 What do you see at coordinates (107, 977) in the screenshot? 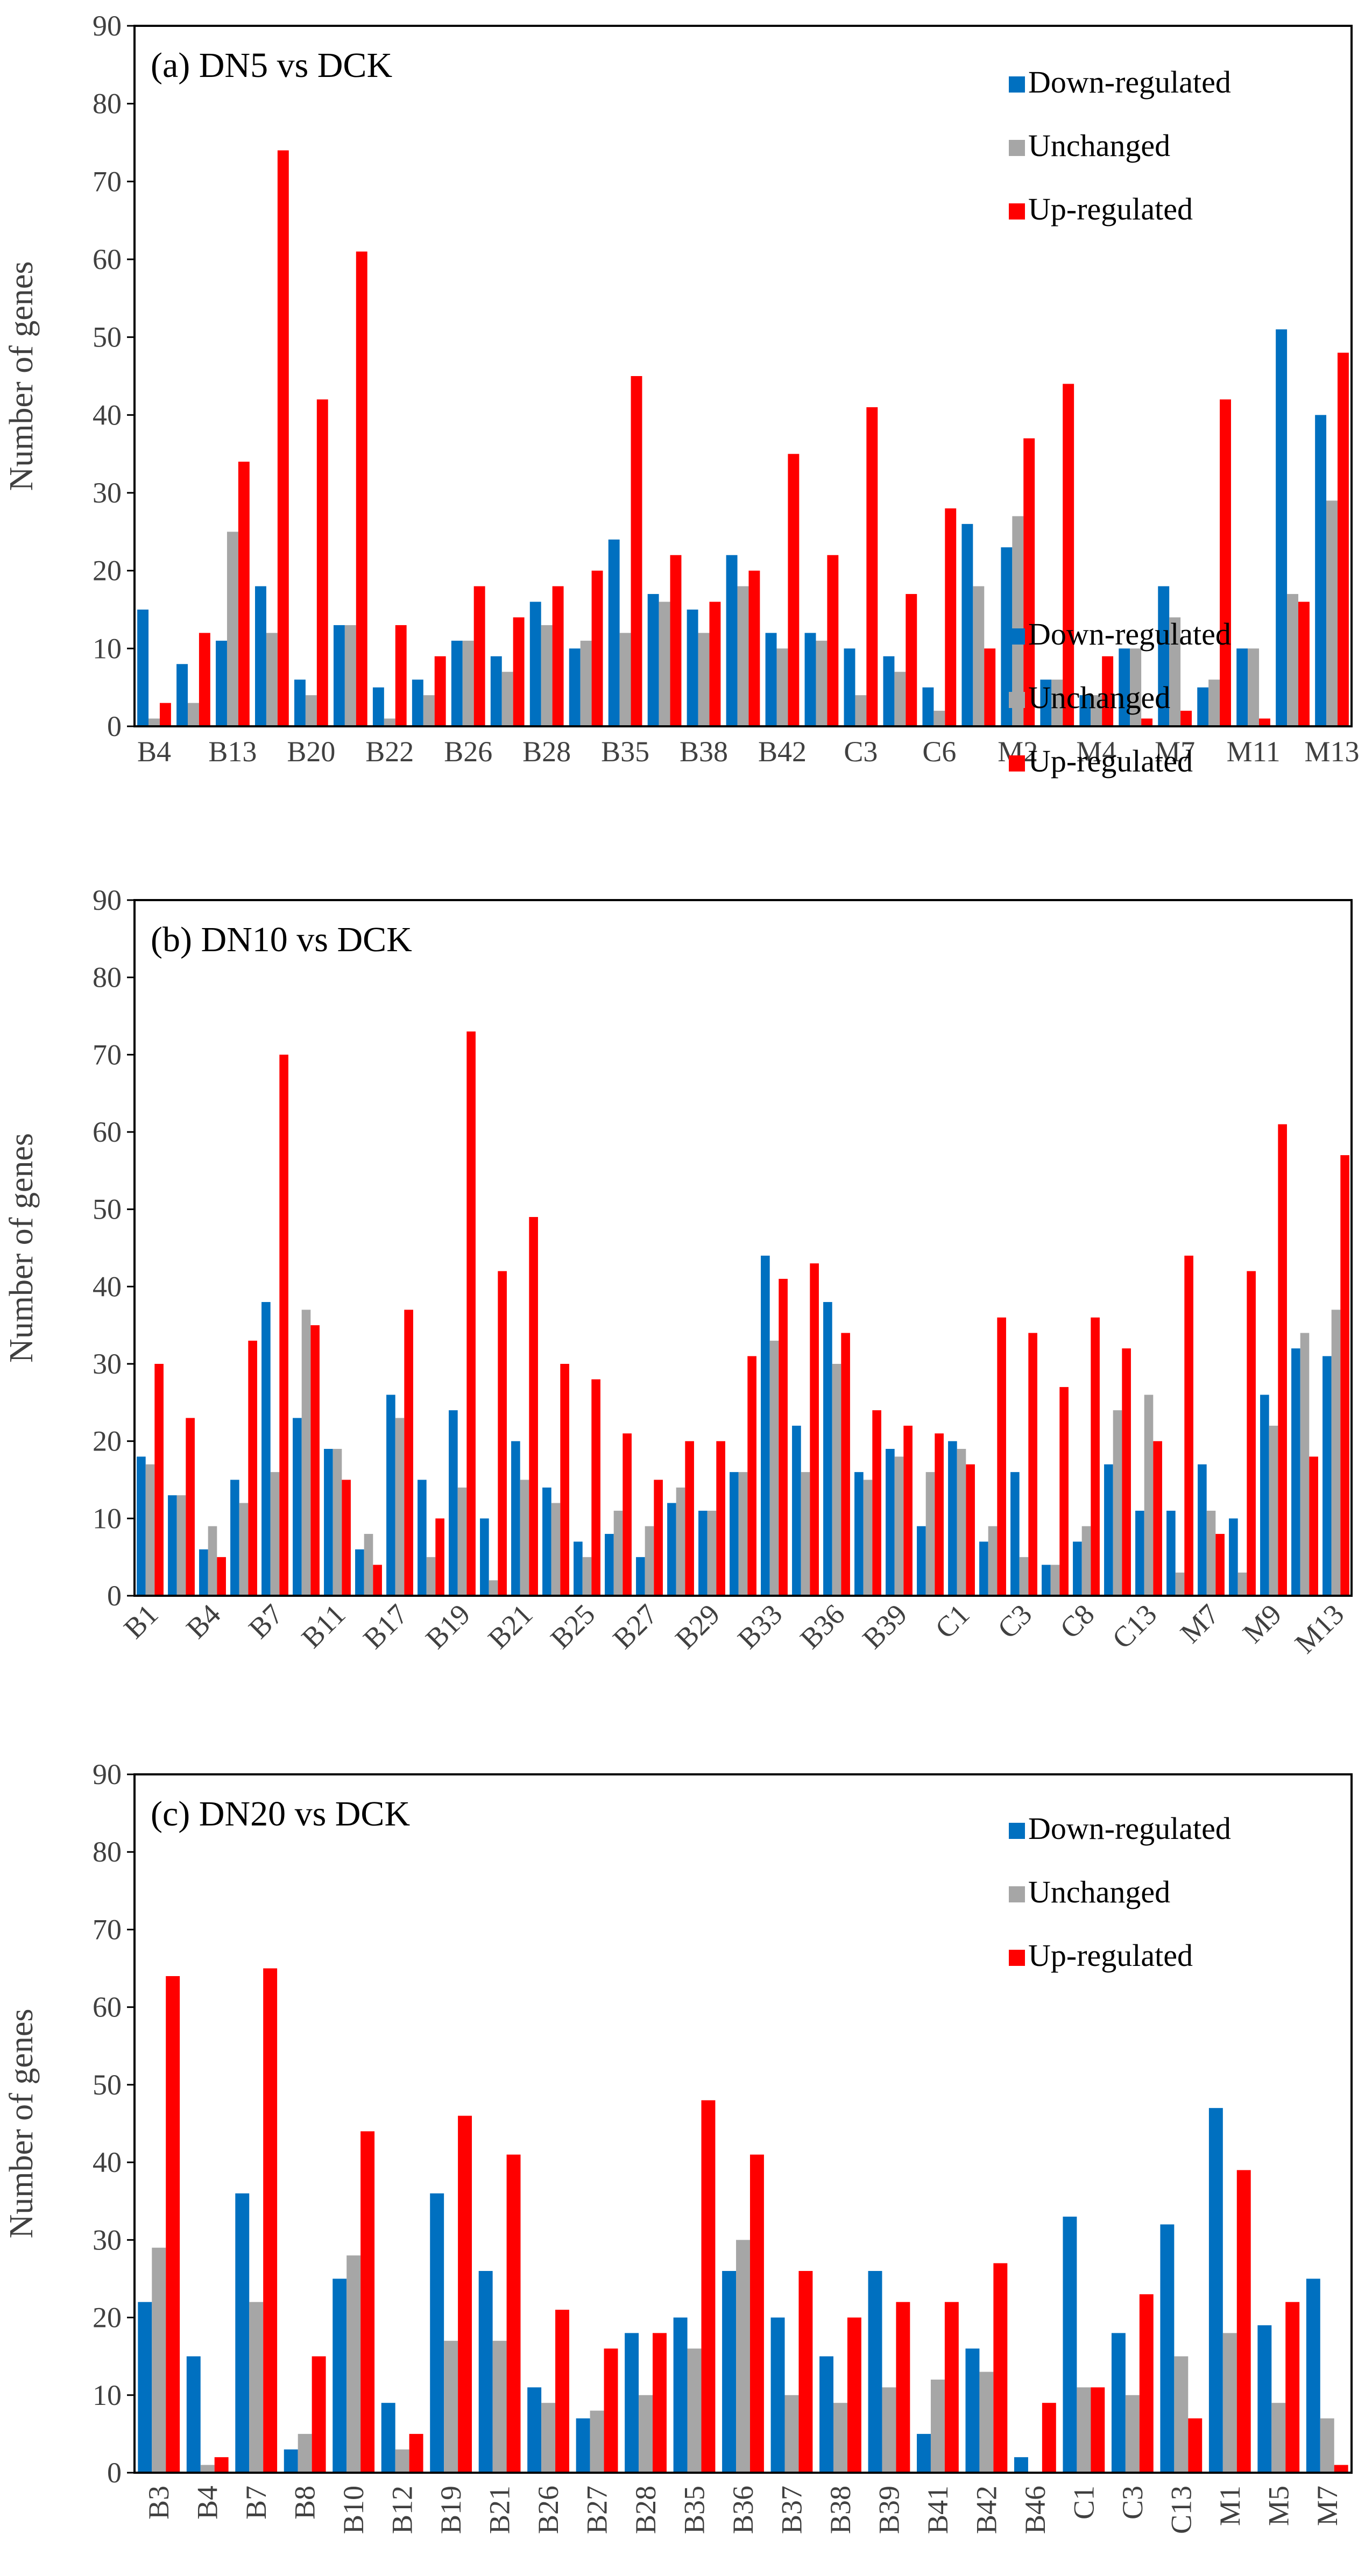
I see `panel-b-y-tick-label: 80` at bounding box center [107, 977].